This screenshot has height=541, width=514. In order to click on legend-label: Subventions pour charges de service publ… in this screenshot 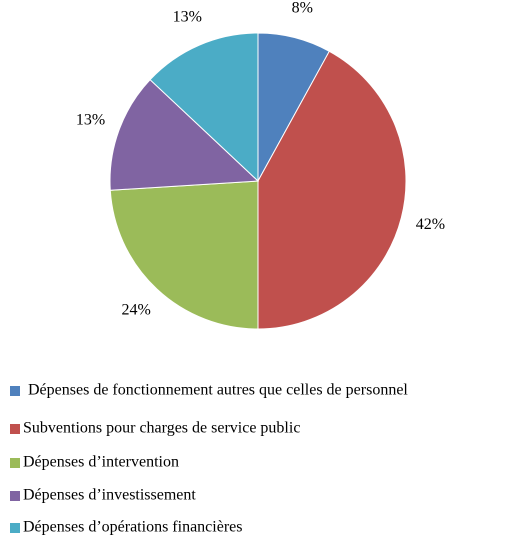, I will do `click(161, 428)`.